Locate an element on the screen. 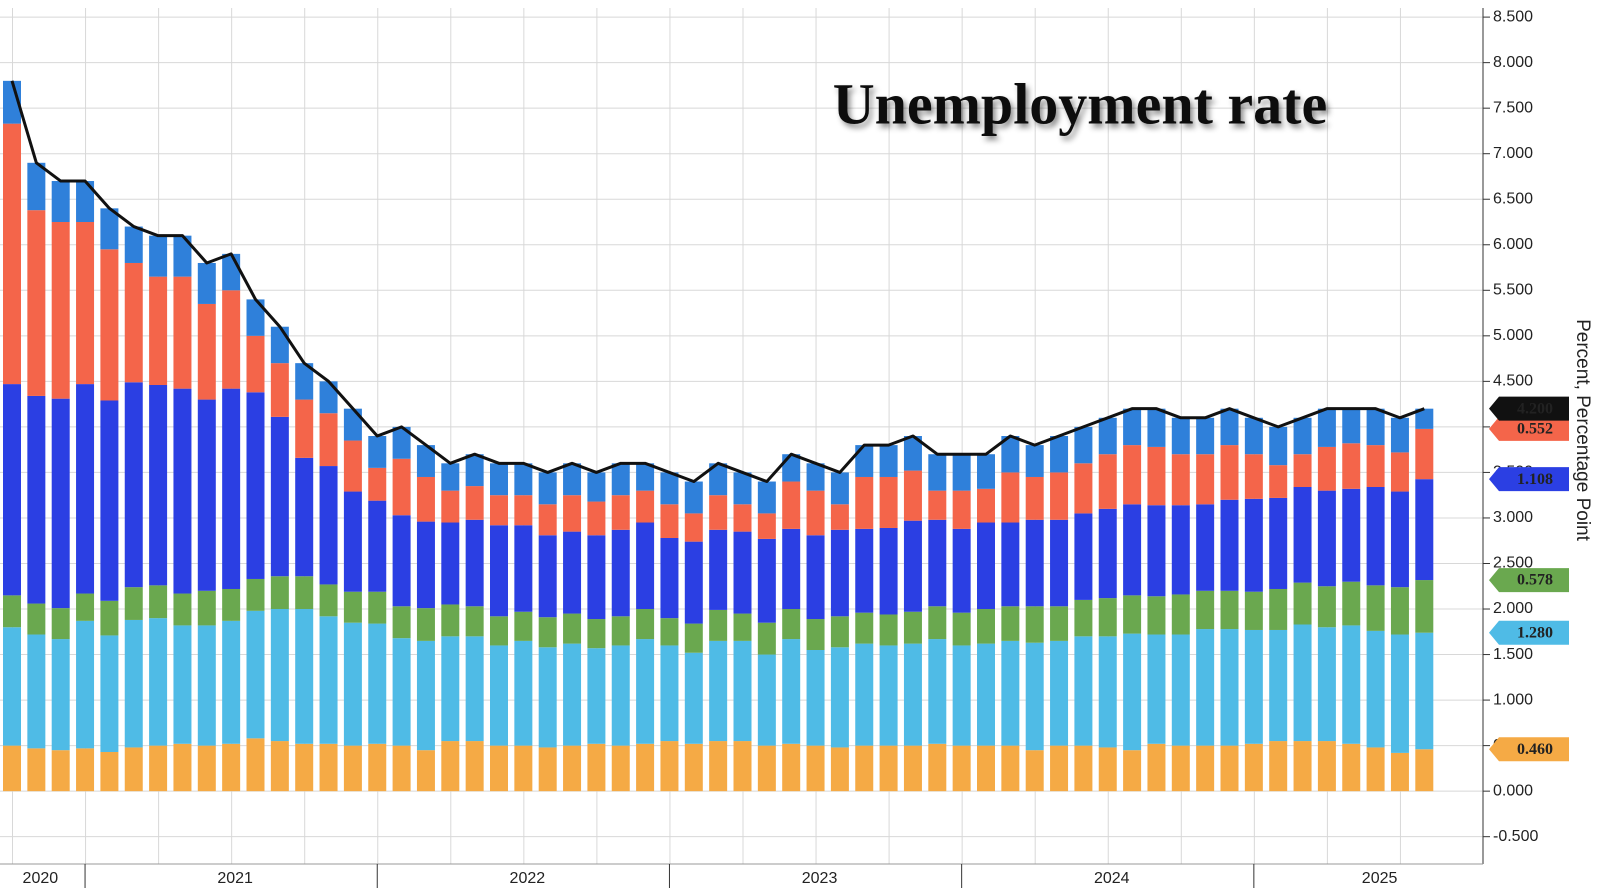 The image size is (1600, 888). y-axis-title: Percent, Percentage Point is located at coordinates (1582, 430).